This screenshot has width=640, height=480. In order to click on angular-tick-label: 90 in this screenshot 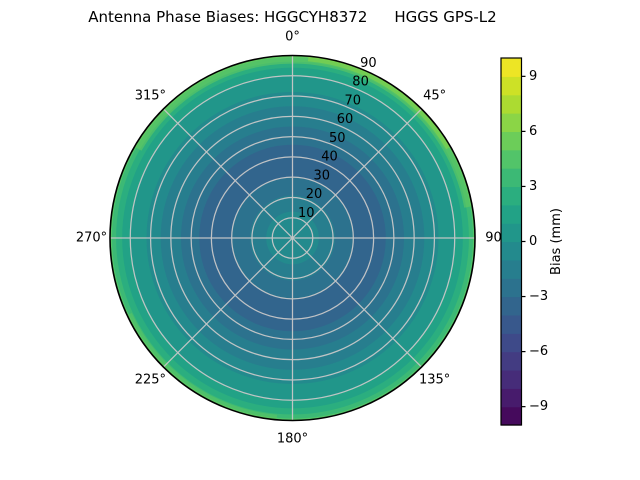, I will do `click(493, 238)`.